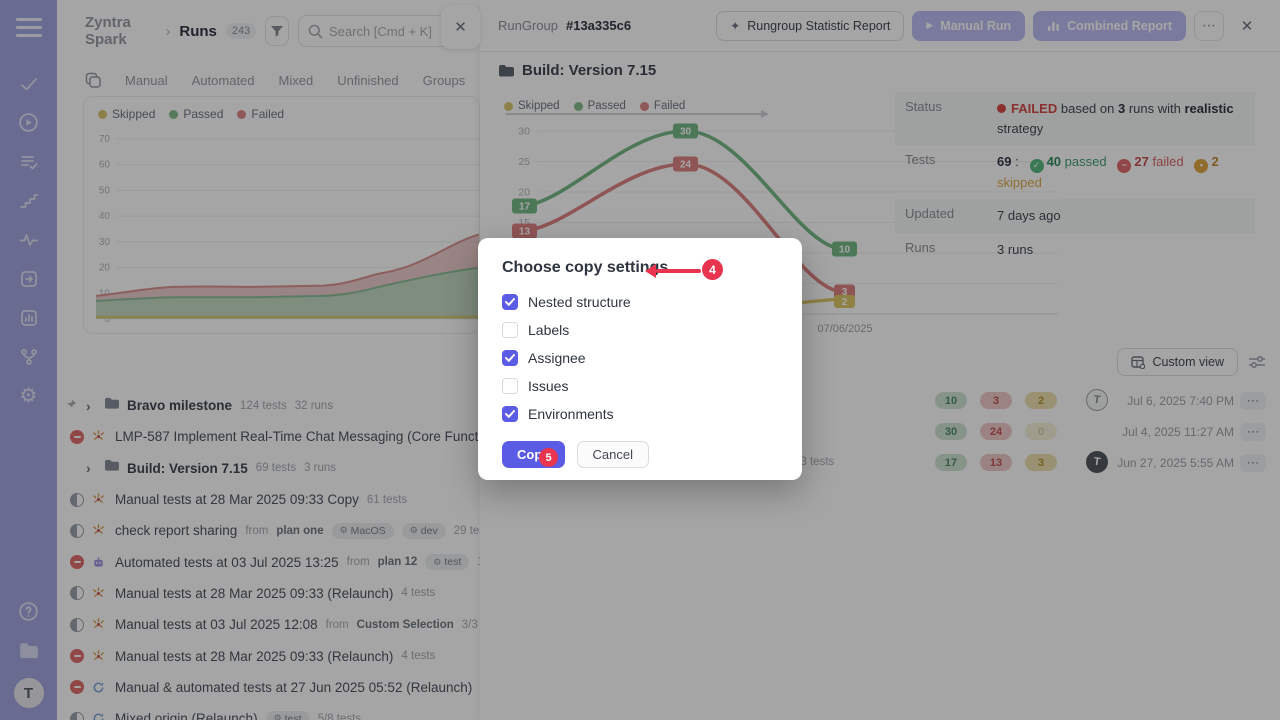 The image size is (1280, 720). Describe the element at coordinates (28, 693) in the screenshot. I see `app-logo: T` at that location.